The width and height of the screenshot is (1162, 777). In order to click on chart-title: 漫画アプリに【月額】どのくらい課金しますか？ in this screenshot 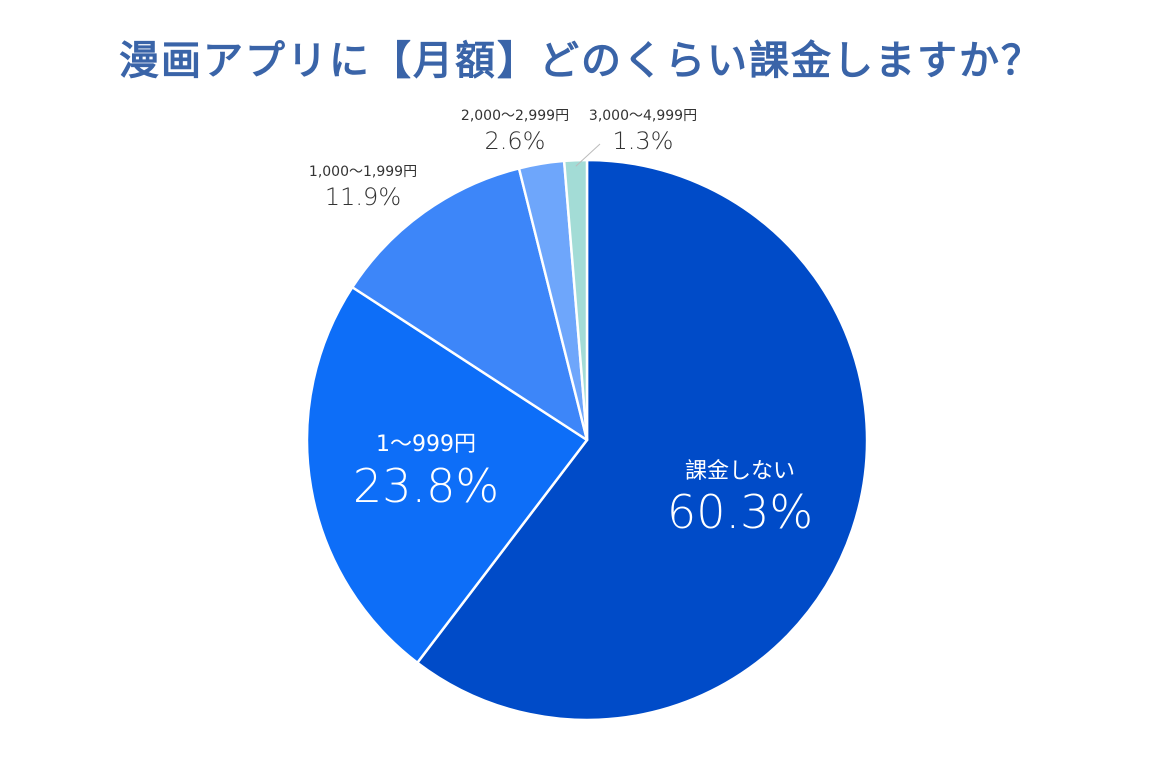, I will do `click(581, 61)`.